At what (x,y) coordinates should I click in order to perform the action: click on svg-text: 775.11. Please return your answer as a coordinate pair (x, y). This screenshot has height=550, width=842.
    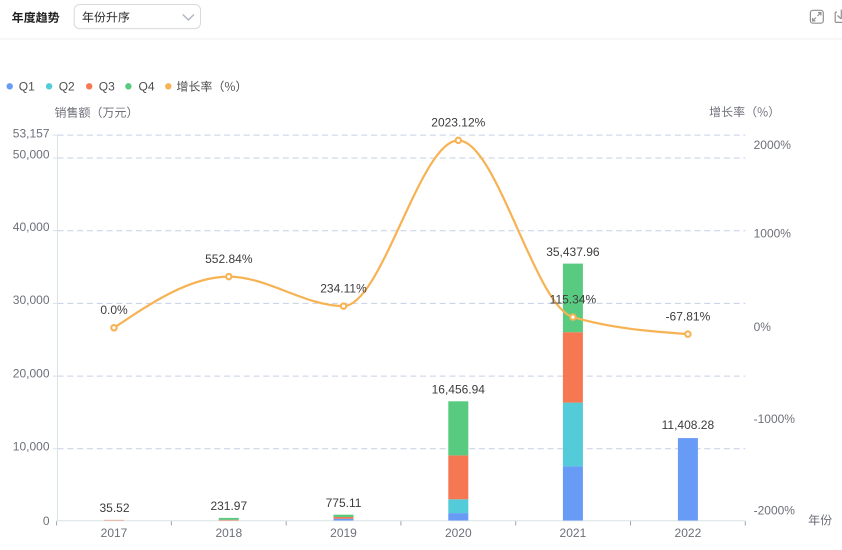
    Looking at the image, I should click on (344, 503).